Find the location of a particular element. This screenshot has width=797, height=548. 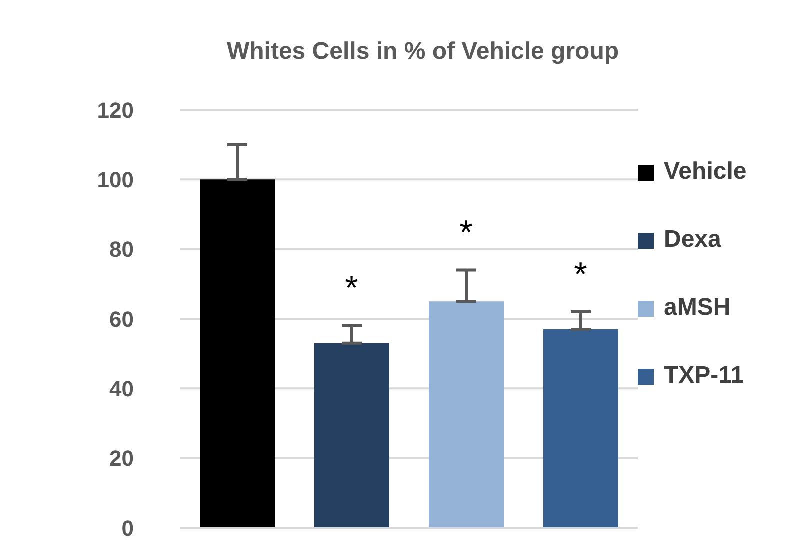

y-tick-label: 80 is located at coordinates (122, 249).